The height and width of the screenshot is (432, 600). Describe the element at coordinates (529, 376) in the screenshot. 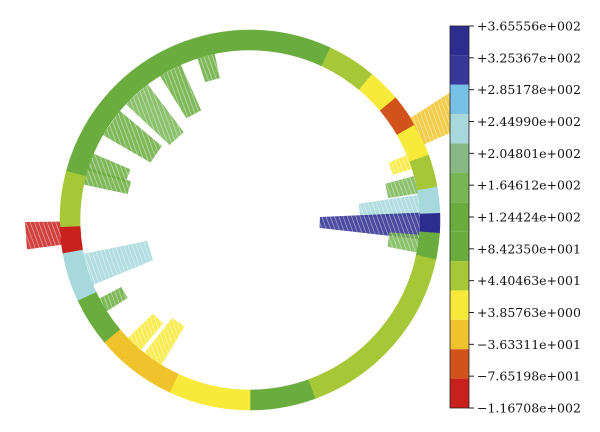

I see `colorbar-tick-label: −7.65198e+001` at that location.